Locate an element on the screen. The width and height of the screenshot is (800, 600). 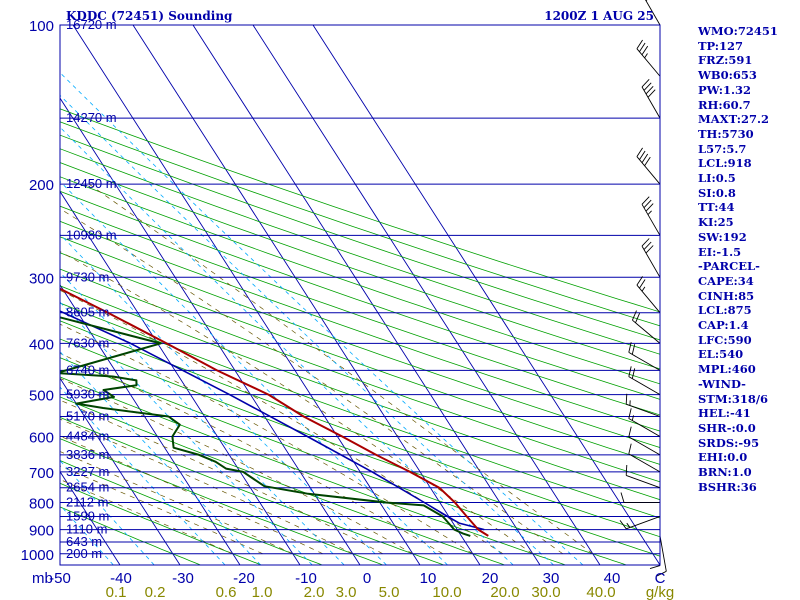
height-label: 14270 m is located at coordinates (91, 117).